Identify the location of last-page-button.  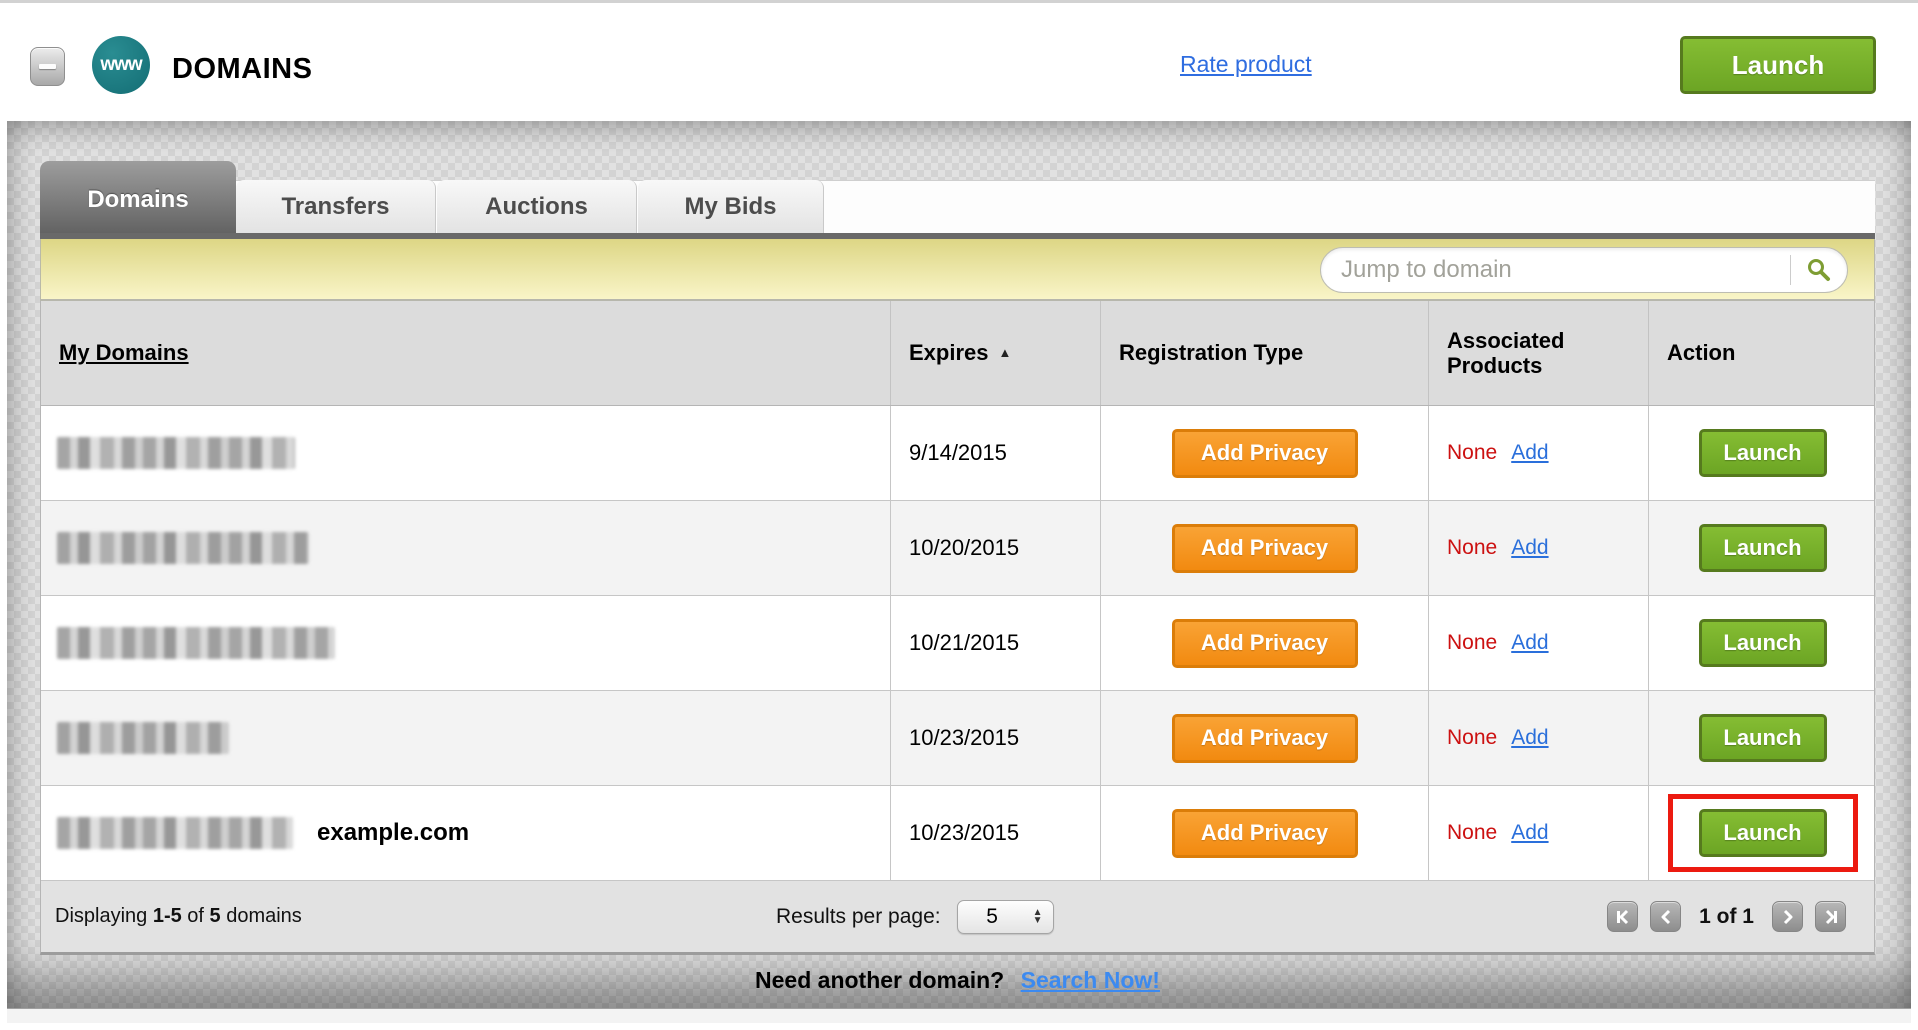
(1830, 916).